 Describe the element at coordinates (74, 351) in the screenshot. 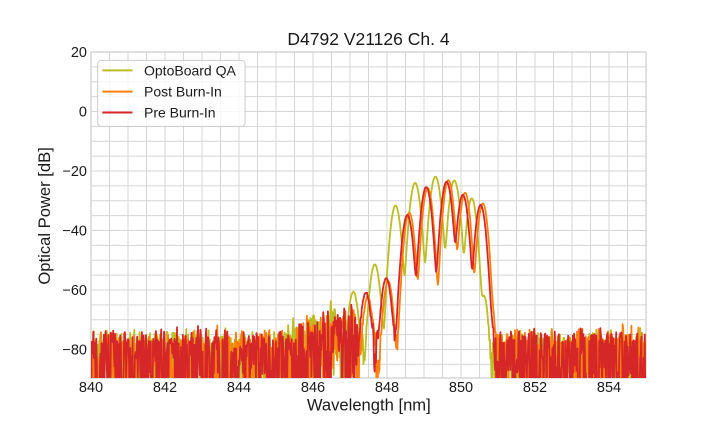

I see `svg-text: −80` at that location.